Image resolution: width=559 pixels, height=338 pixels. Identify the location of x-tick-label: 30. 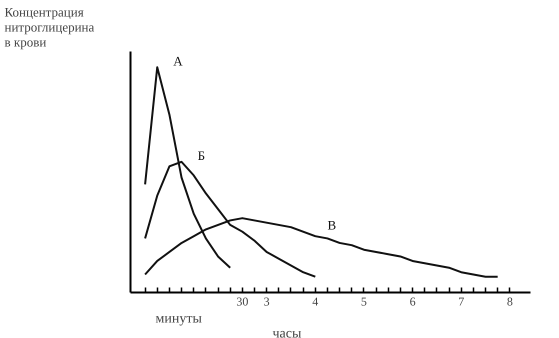
(242, 301).